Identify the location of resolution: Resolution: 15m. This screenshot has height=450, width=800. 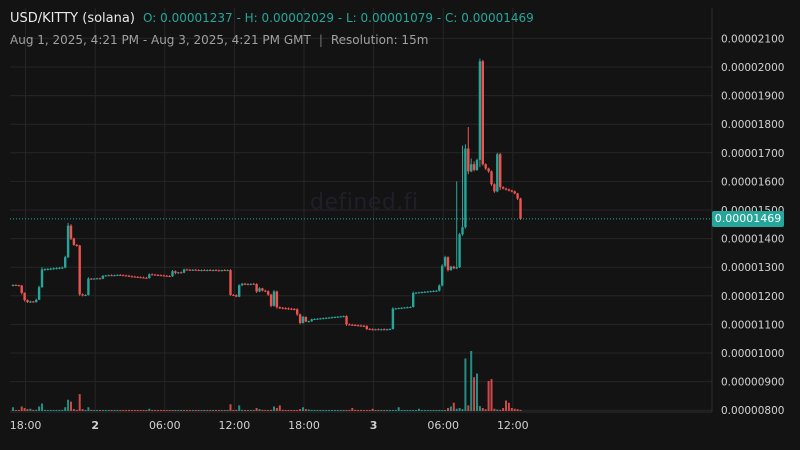
(379, 40).